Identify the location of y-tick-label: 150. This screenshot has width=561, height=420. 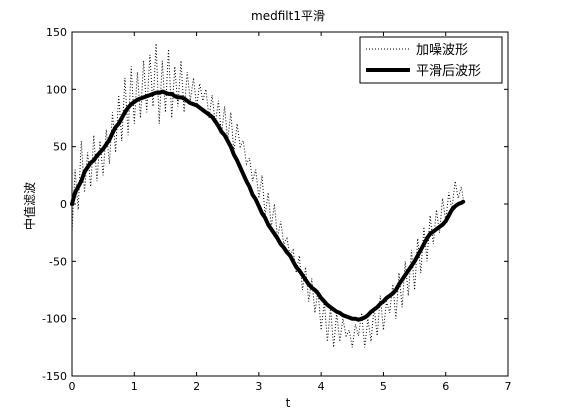
(56, 32).